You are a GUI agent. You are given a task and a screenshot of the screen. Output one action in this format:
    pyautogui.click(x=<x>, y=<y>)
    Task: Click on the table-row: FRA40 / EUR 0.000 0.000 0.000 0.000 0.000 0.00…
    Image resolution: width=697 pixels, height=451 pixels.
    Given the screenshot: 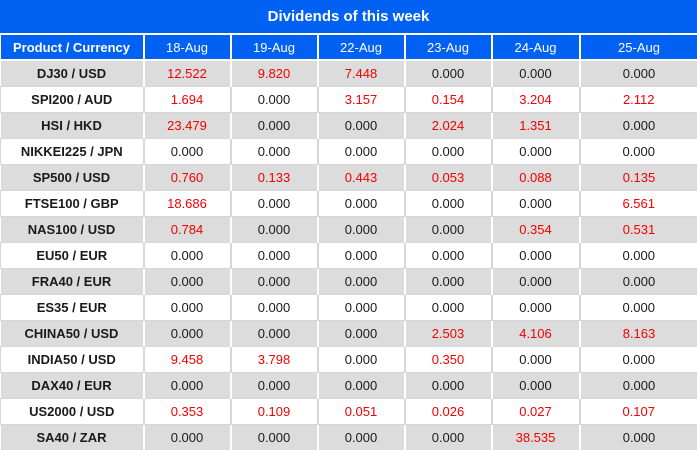 What is the action you would take?
    pyautogui.click(x=348, y=281)
    